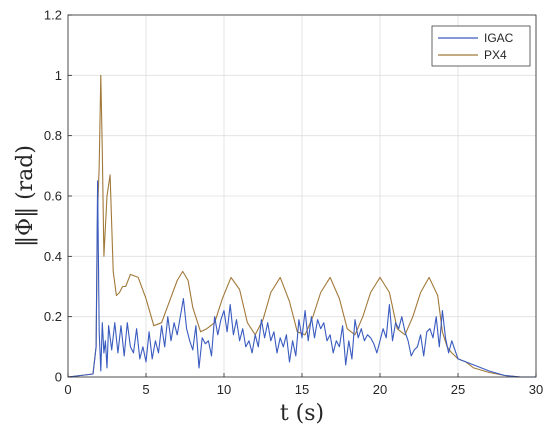 The height and width of the screenshot is (435, 550). What do you see at coordinates (224, 389) in the screenshot?
I see `x-tick-label: 10` at bounding box center [224, 389].